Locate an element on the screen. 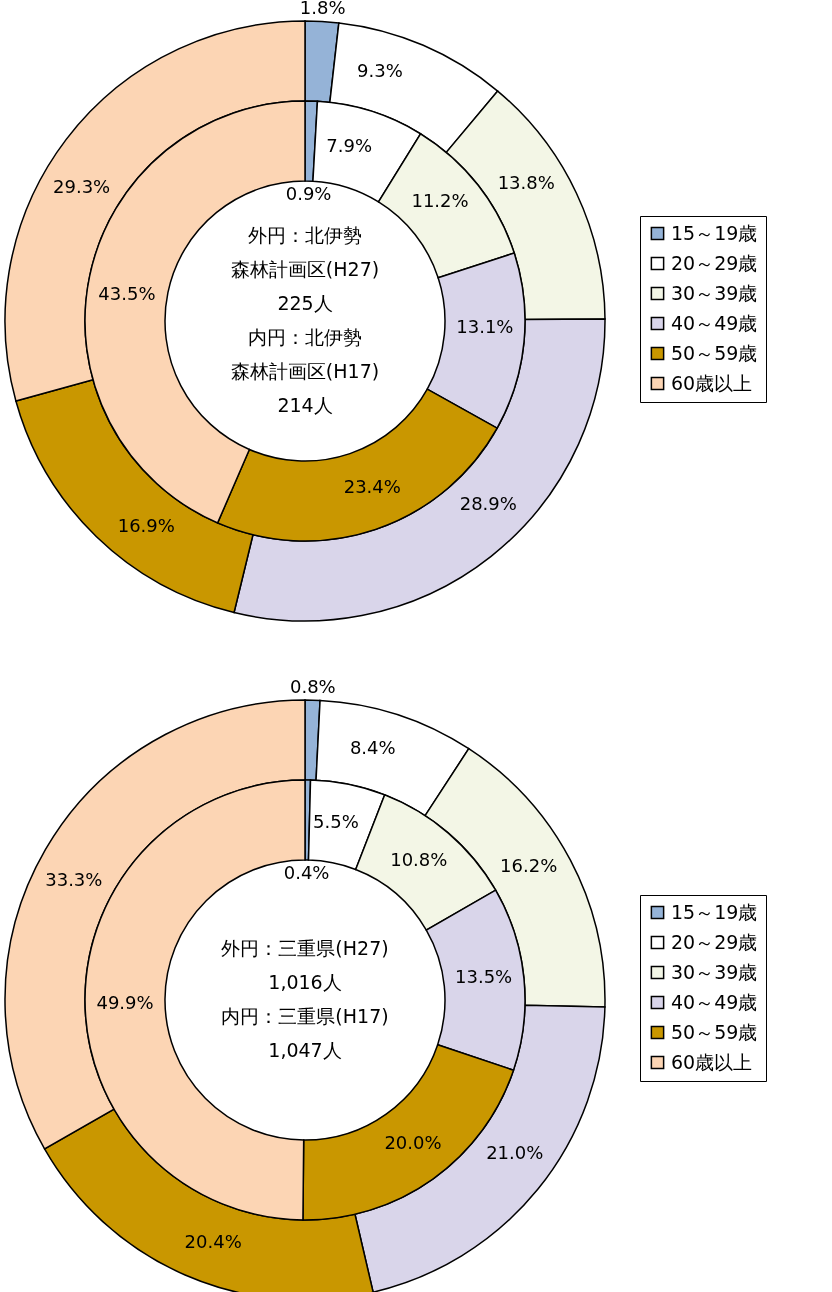 The image size is (832, 1292). text: 214人 is located at coordinates (305, 405).